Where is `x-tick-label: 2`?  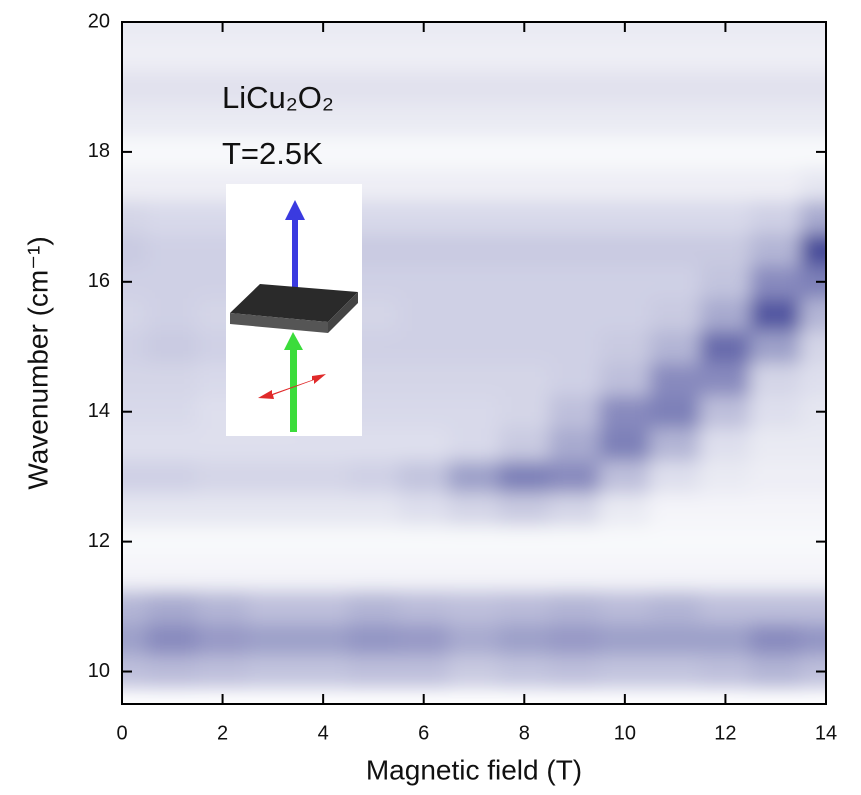
x-tick-label: 2 is located at coordinates (222, 733).